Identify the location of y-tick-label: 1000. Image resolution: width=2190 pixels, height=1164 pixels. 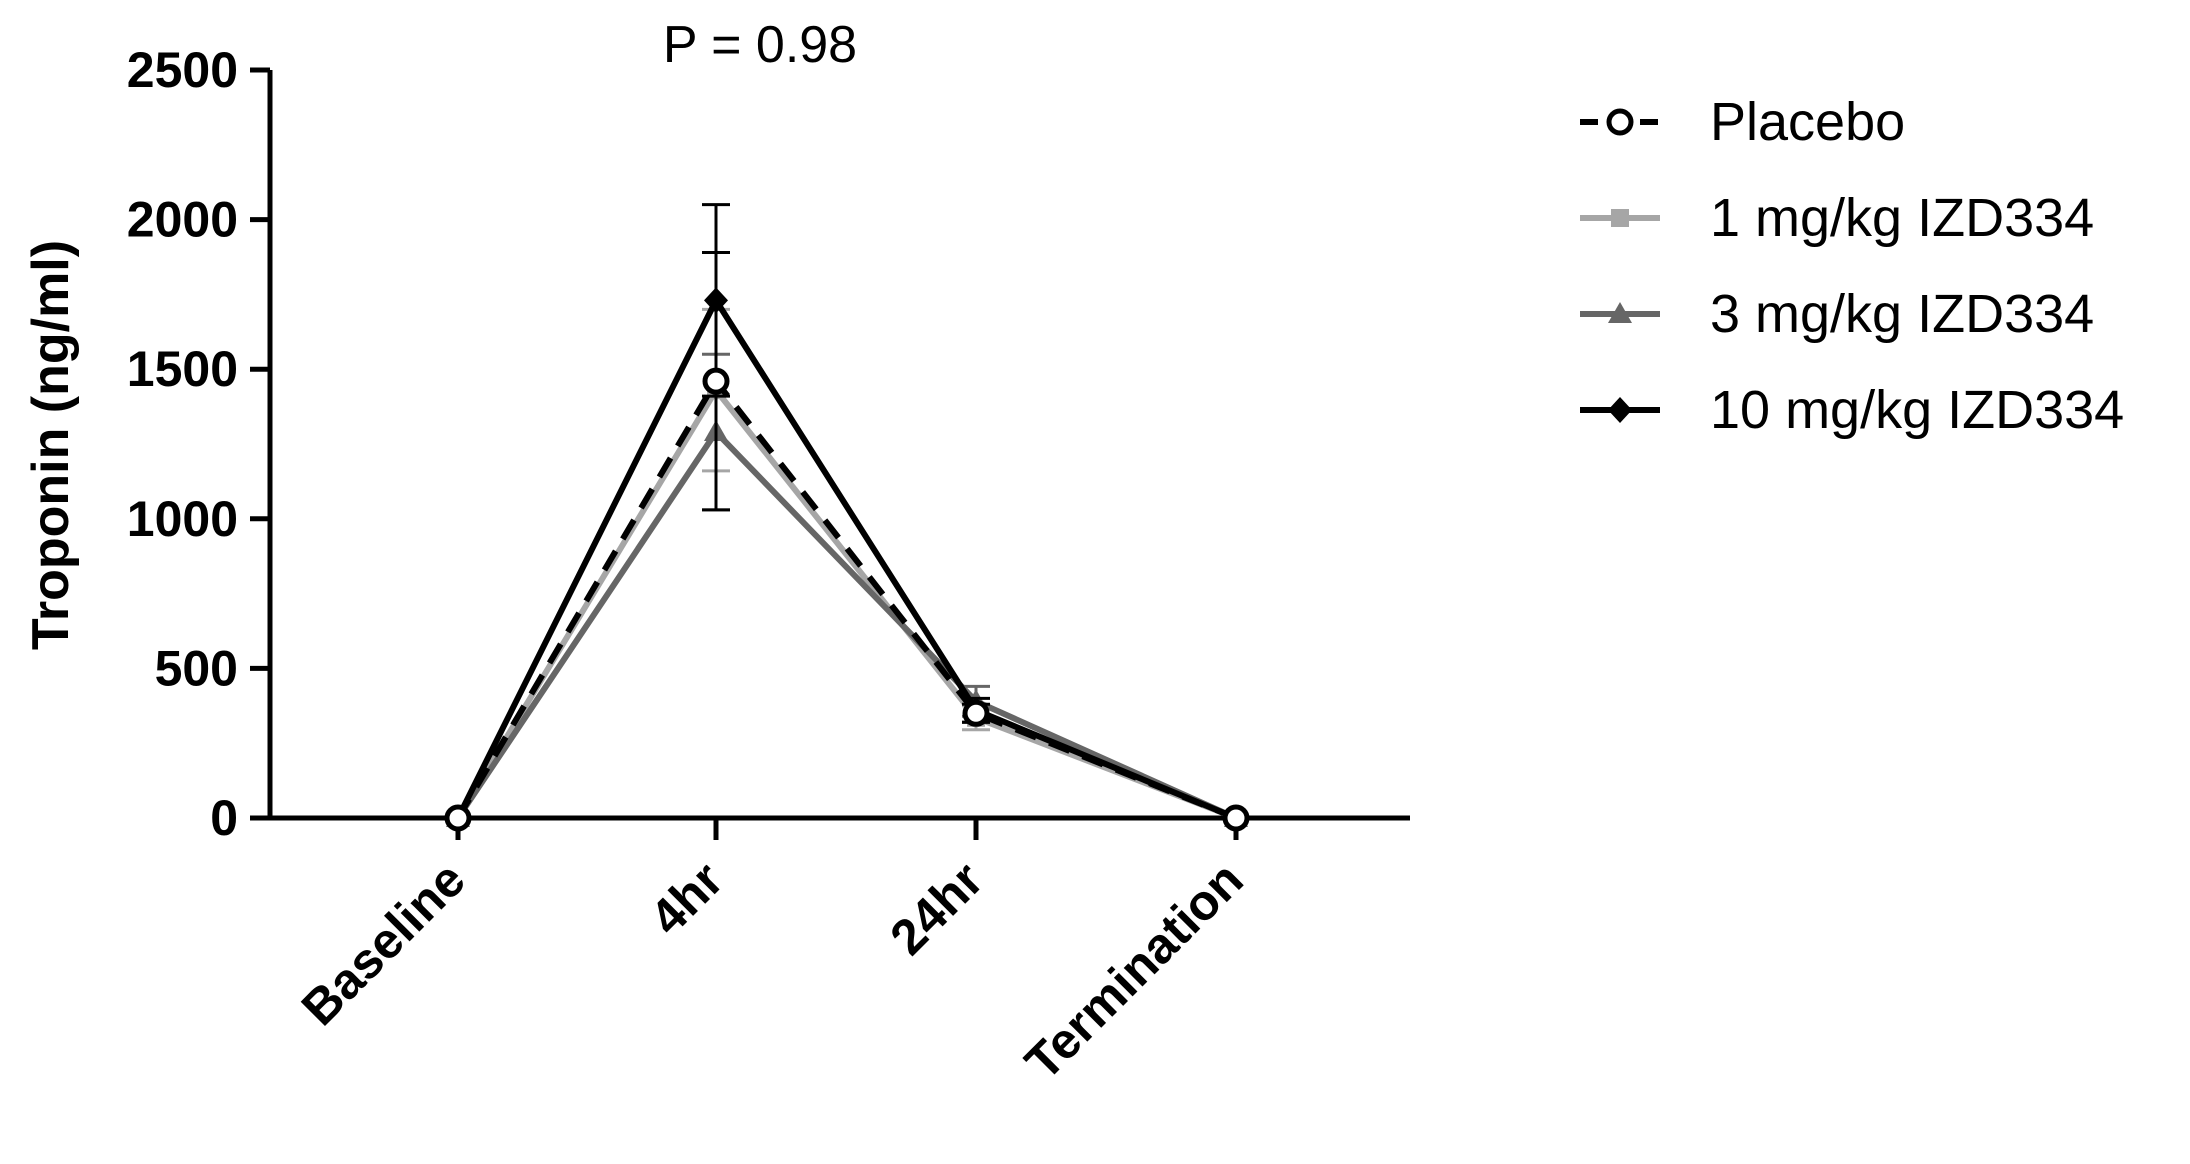
(182, 519).